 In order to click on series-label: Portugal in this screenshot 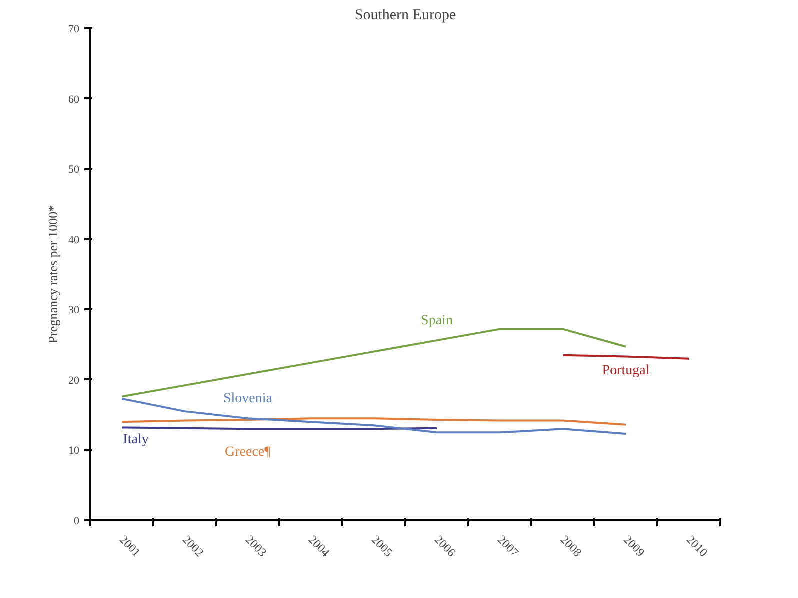, I will do `click(626, 371)`.